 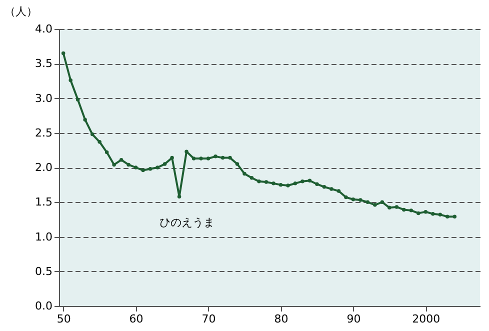 I want to click on y-tick-label: 2.0, so click(x=43, y=167).